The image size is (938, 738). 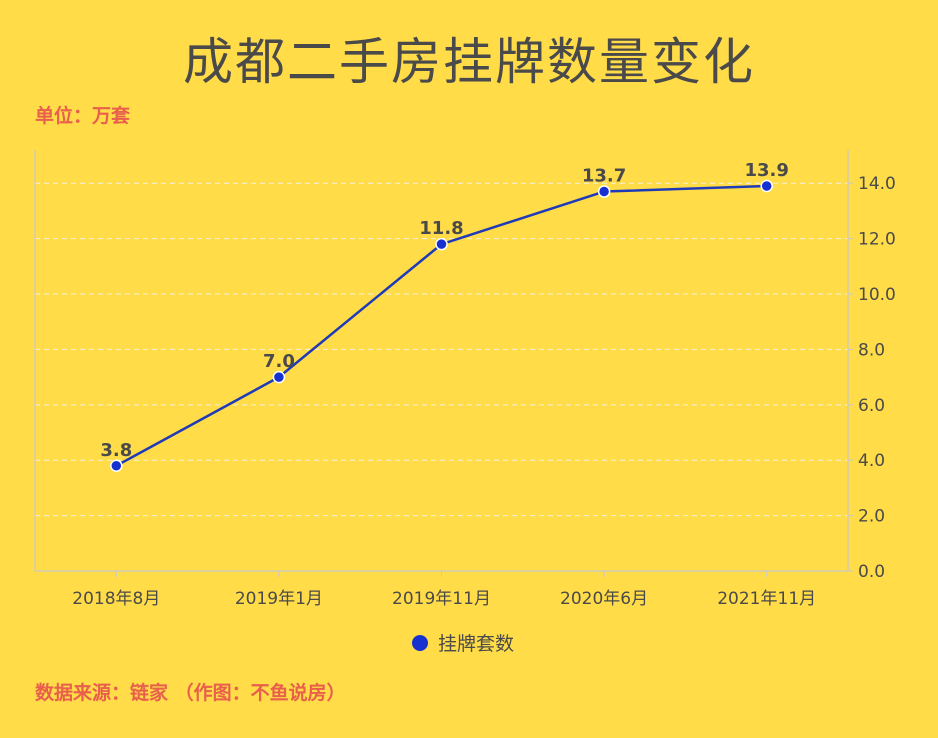 I want to click on x-tick-labels: 2018年8月 2019年1月 2019年11月 2020年6月 2021年11月, so click(x=444, y=599).